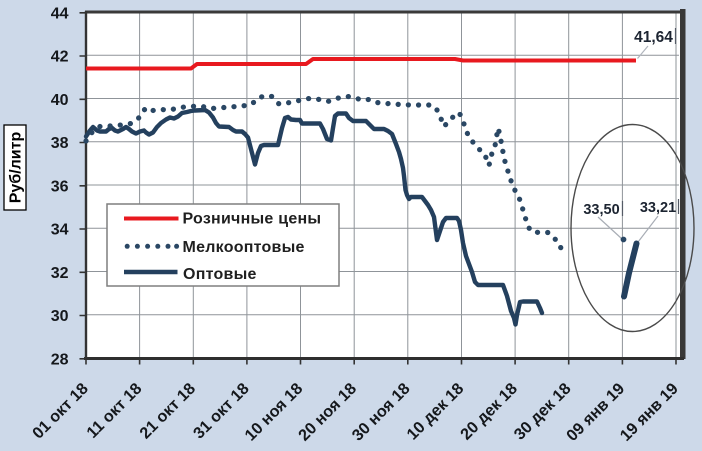 The height and width of the screenshot is (451, 702). I want to click on svg-text: 30, so click(60, 316).